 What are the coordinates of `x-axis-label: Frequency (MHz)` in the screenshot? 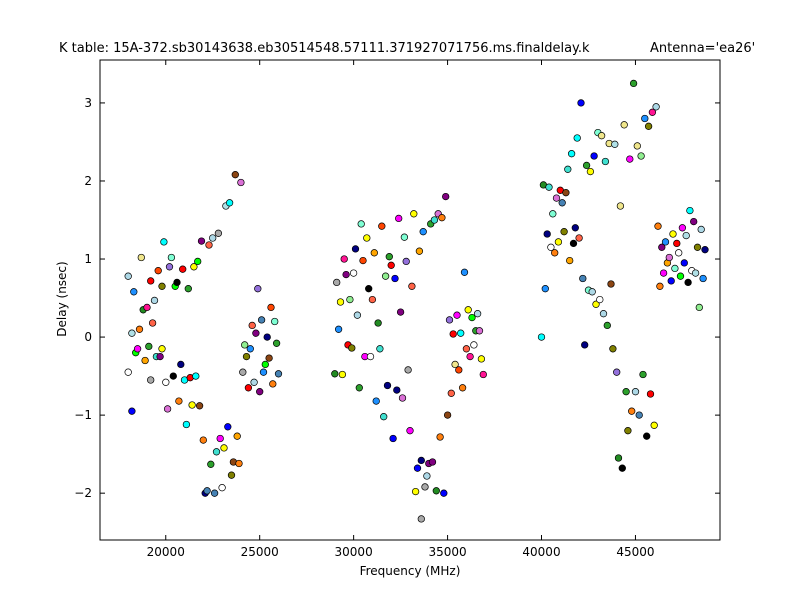 It's located at (410, 571).